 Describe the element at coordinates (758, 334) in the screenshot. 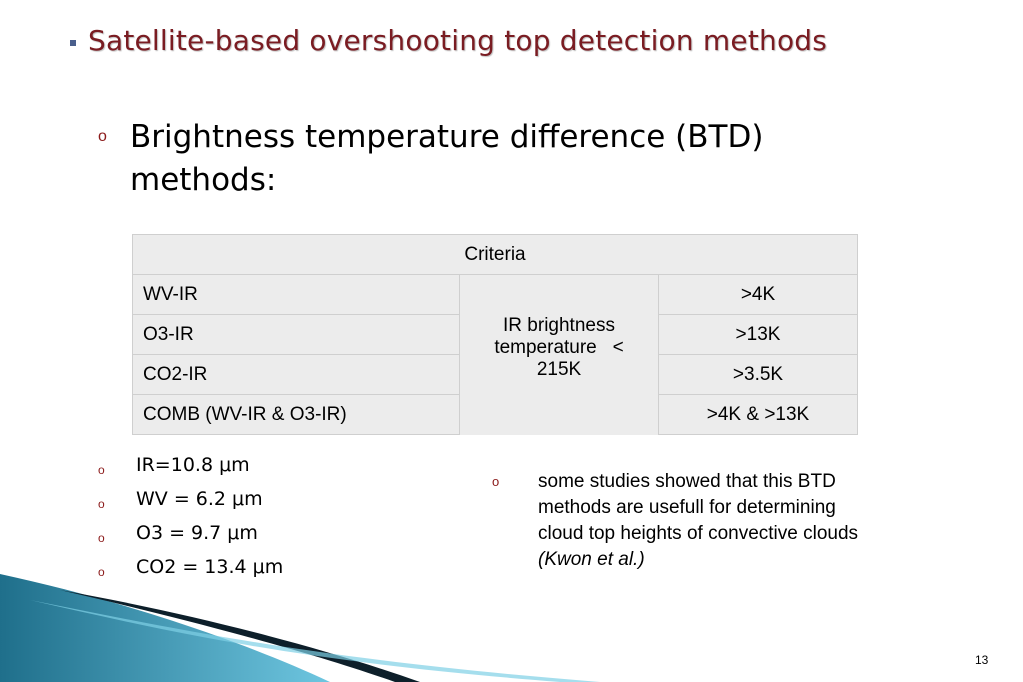

I see `row-value: >13K` at that location.